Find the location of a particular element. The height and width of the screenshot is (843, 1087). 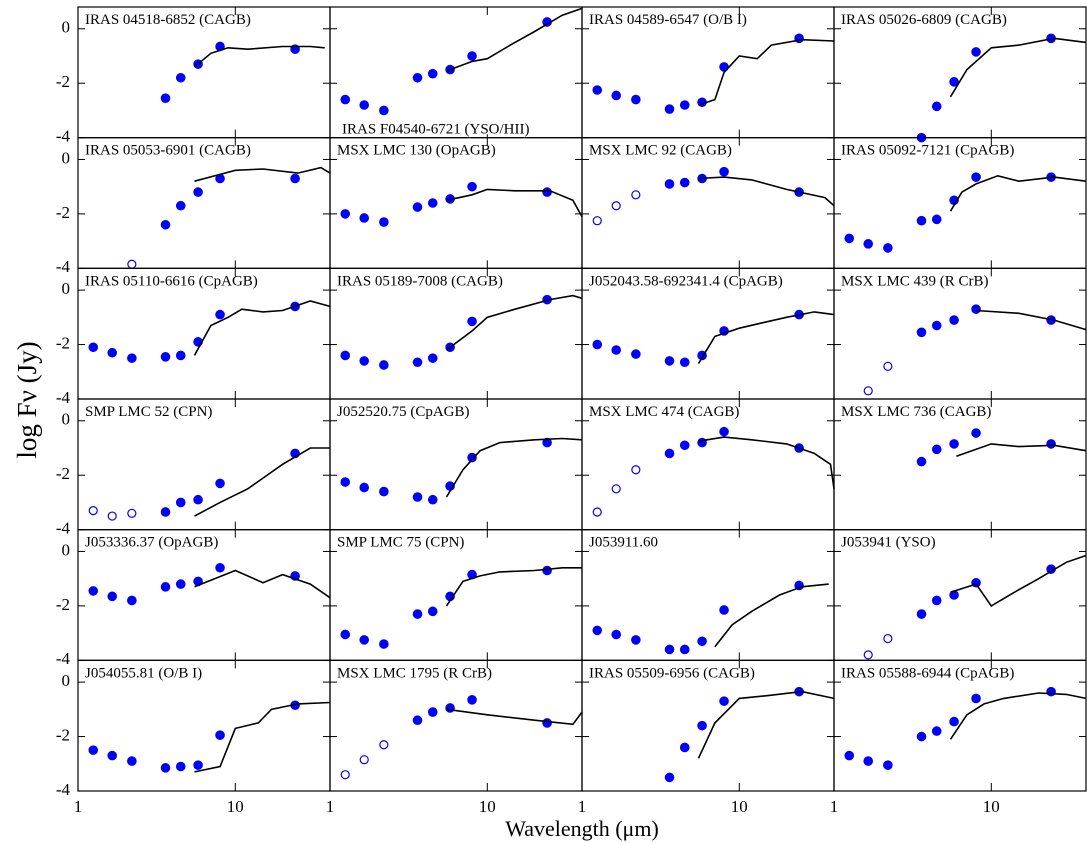

panel-title: IRAS 05189-7008 (CAGB) is located at coordinates (420, 281).